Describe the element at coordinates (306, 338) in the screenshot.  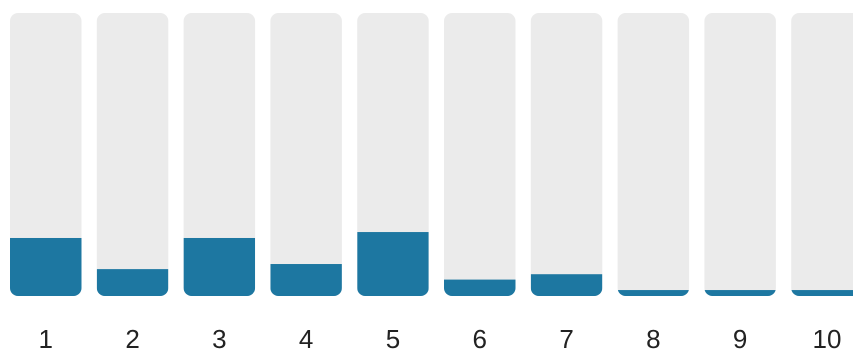
I see `x-tick-label-4: 4` at that location.